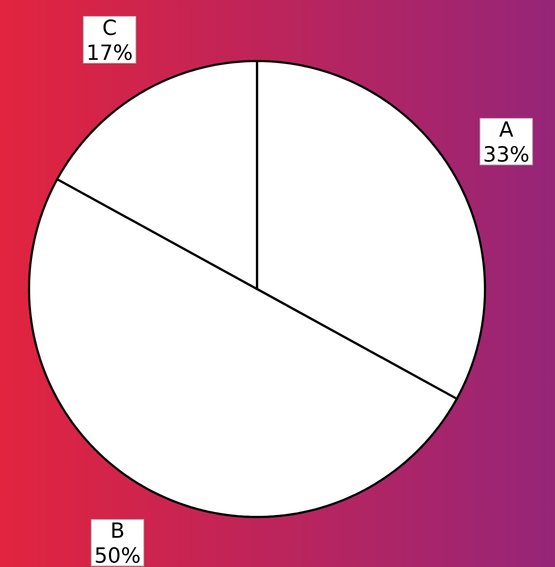  What do you see at coordinates (506, 129) in the screenshot?
I see `slice-label: A` at bounding box center [506, 129].